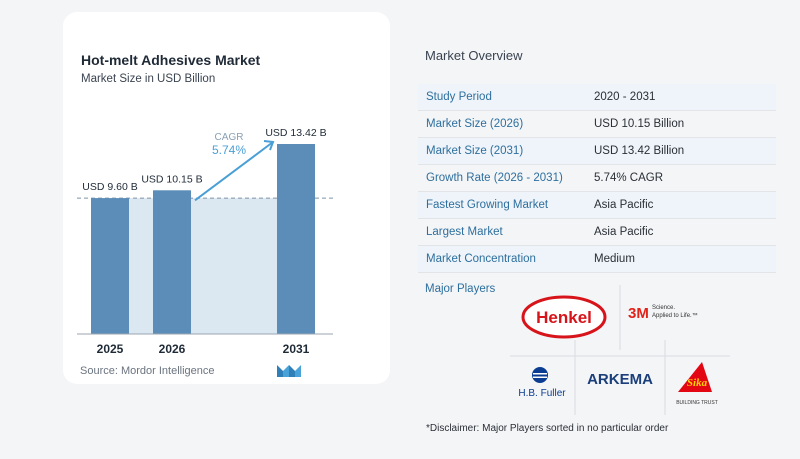 Image resolution: width=800 pixels, height=459 pixels. Describe the element at coordinates (148, 79) in the screenshot. I see `chart-subtitle: Market Size in USD Billion` at that location.